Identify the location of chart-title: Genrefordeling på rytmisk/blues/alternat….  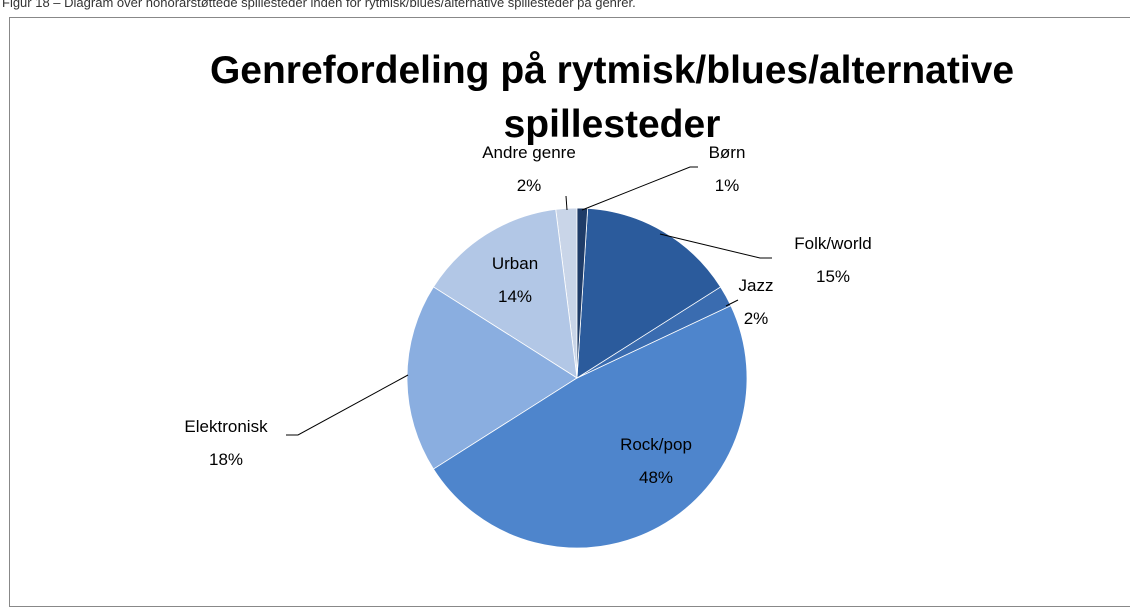
(612, 97).